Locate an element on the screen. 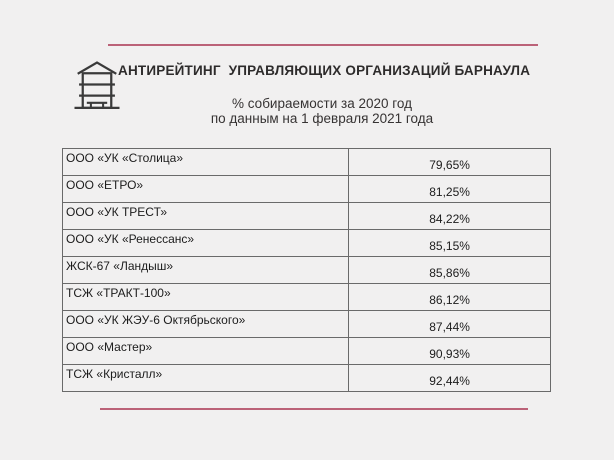  collection-percent-cell: 92,44% is located at coordinates (449, 378).